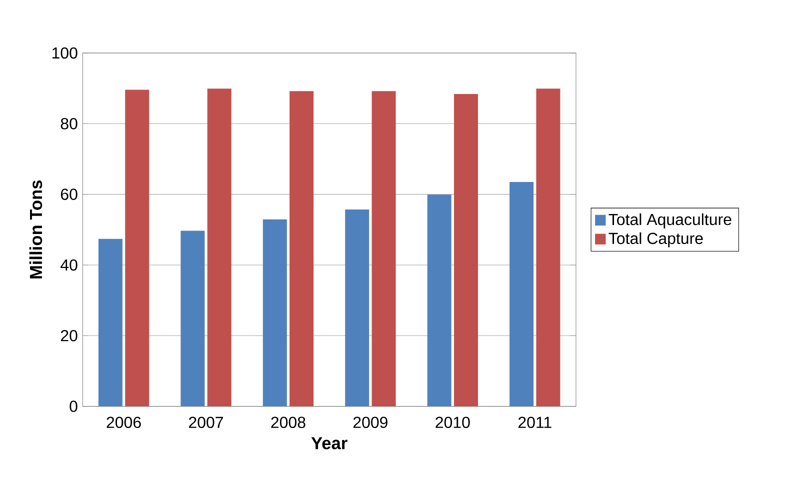 The image size is (801, 489). I want to click on x-tick-label: 2006, so click(123, 422).